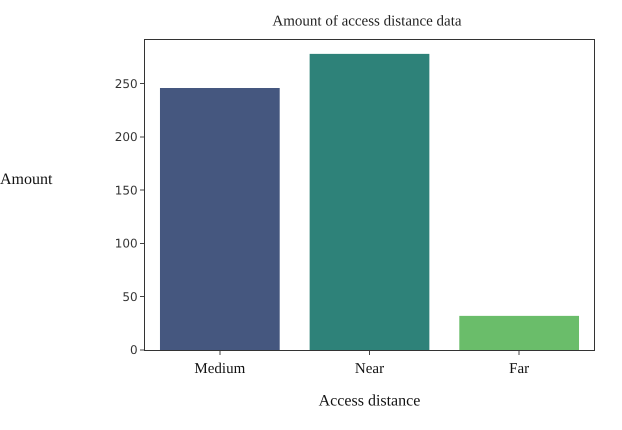 Image resolution: width=622 pixels, height=430 pixels. I want to click on x-tick-label: Medium, so click(220, 369).